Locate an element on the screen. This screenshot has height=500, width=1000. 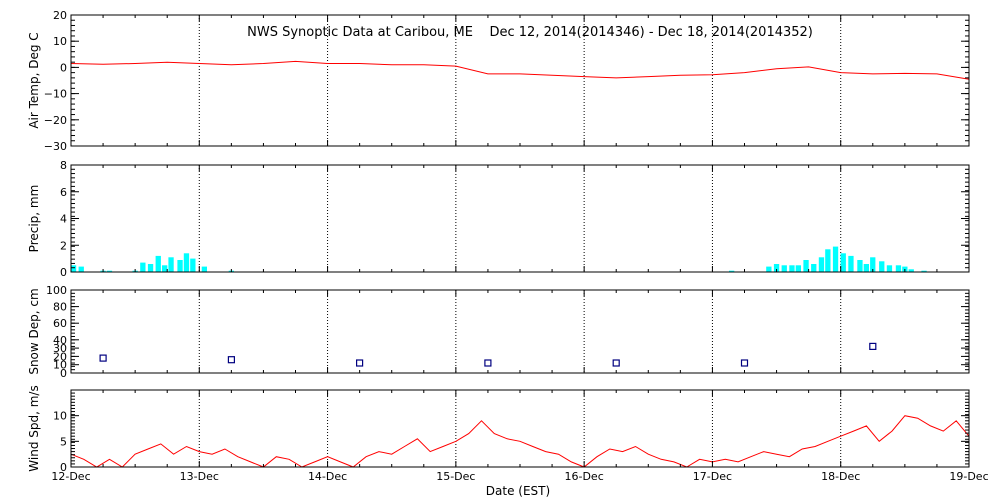
precip-ytick-label: 8 is located at coordinates (63, 165).